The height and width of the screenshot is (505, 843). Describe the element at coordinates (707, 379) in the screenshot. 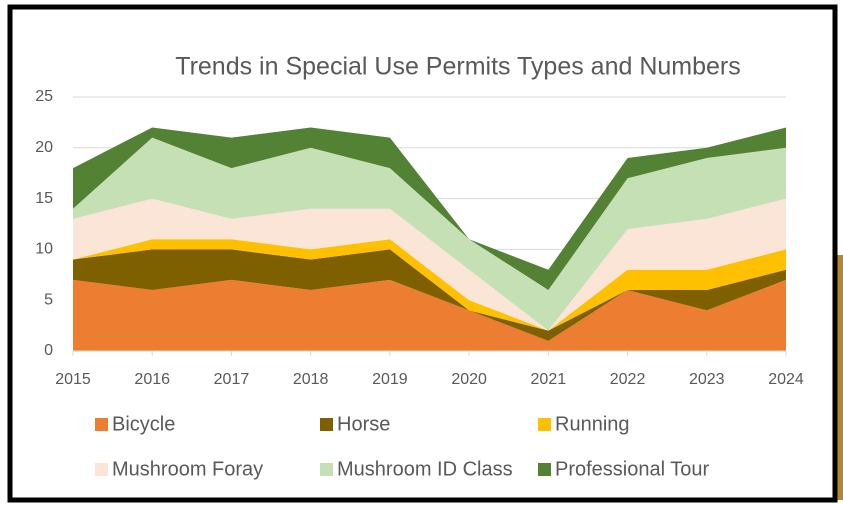

I see `x-tick-label: 2023` at that location.